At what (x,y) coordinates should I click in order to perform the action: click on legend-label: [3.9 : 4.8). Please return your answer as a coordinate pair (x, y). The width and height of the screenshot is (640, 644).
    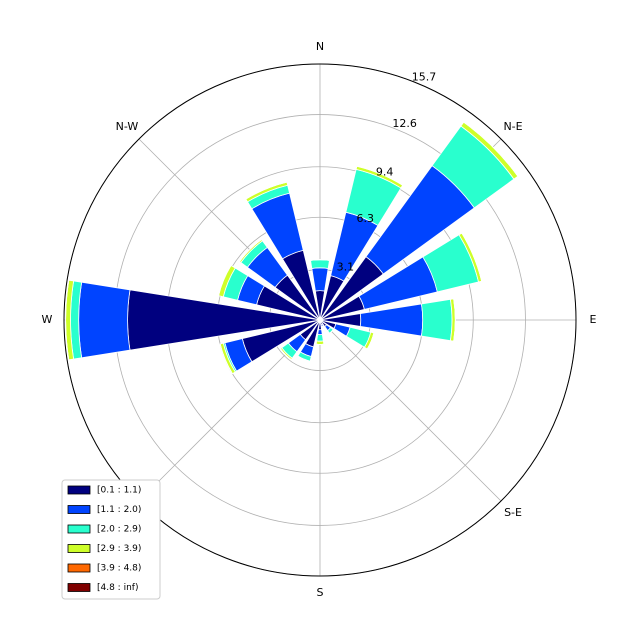
    Looking at the image, I should click on (119, 569).